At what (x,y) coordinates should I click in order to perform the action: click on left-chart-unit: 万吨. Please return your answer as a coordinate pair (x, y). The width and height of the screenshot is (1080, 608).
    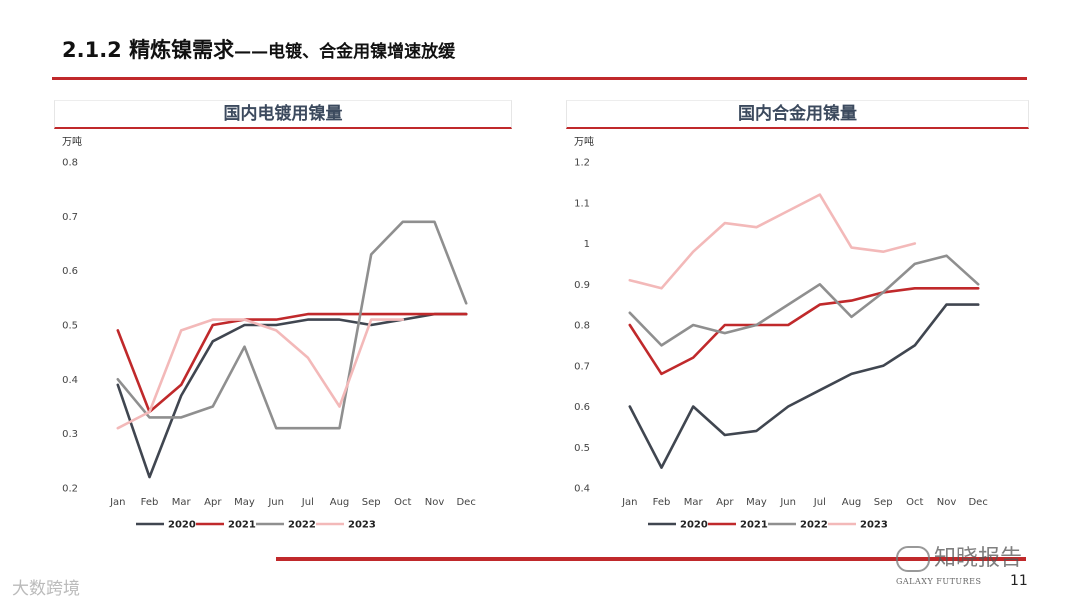
    Looking at the image, I should click on (72, 142).